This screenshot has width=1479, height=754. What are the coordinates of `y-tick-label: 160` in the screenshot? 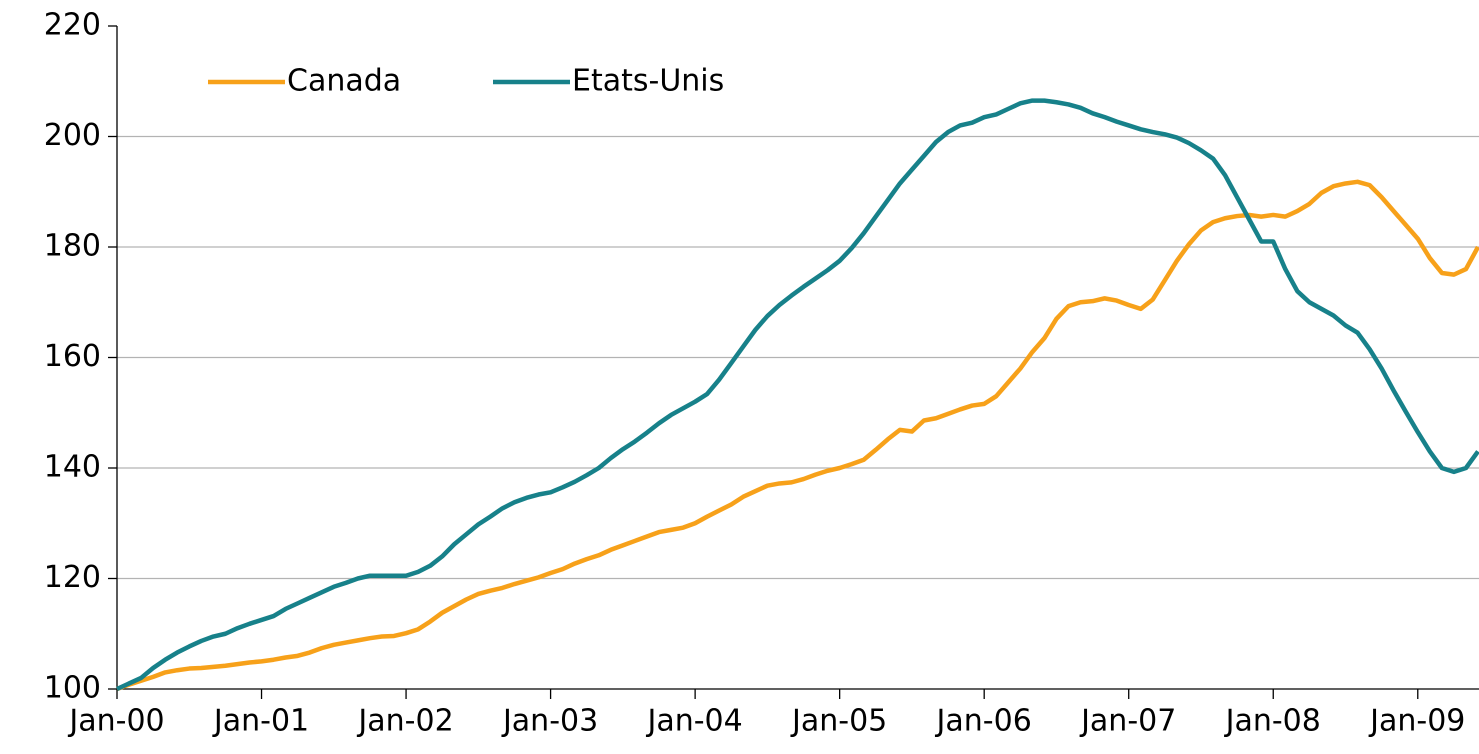 It's located at (72, 356).